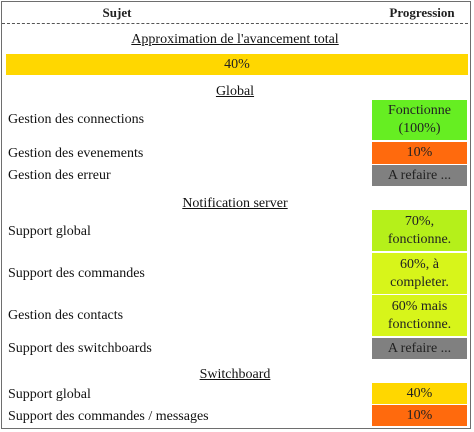  Describe the element at coordinates (66, 315) in the screenshot. I see `row-label: Gestion des contacts` at that location.